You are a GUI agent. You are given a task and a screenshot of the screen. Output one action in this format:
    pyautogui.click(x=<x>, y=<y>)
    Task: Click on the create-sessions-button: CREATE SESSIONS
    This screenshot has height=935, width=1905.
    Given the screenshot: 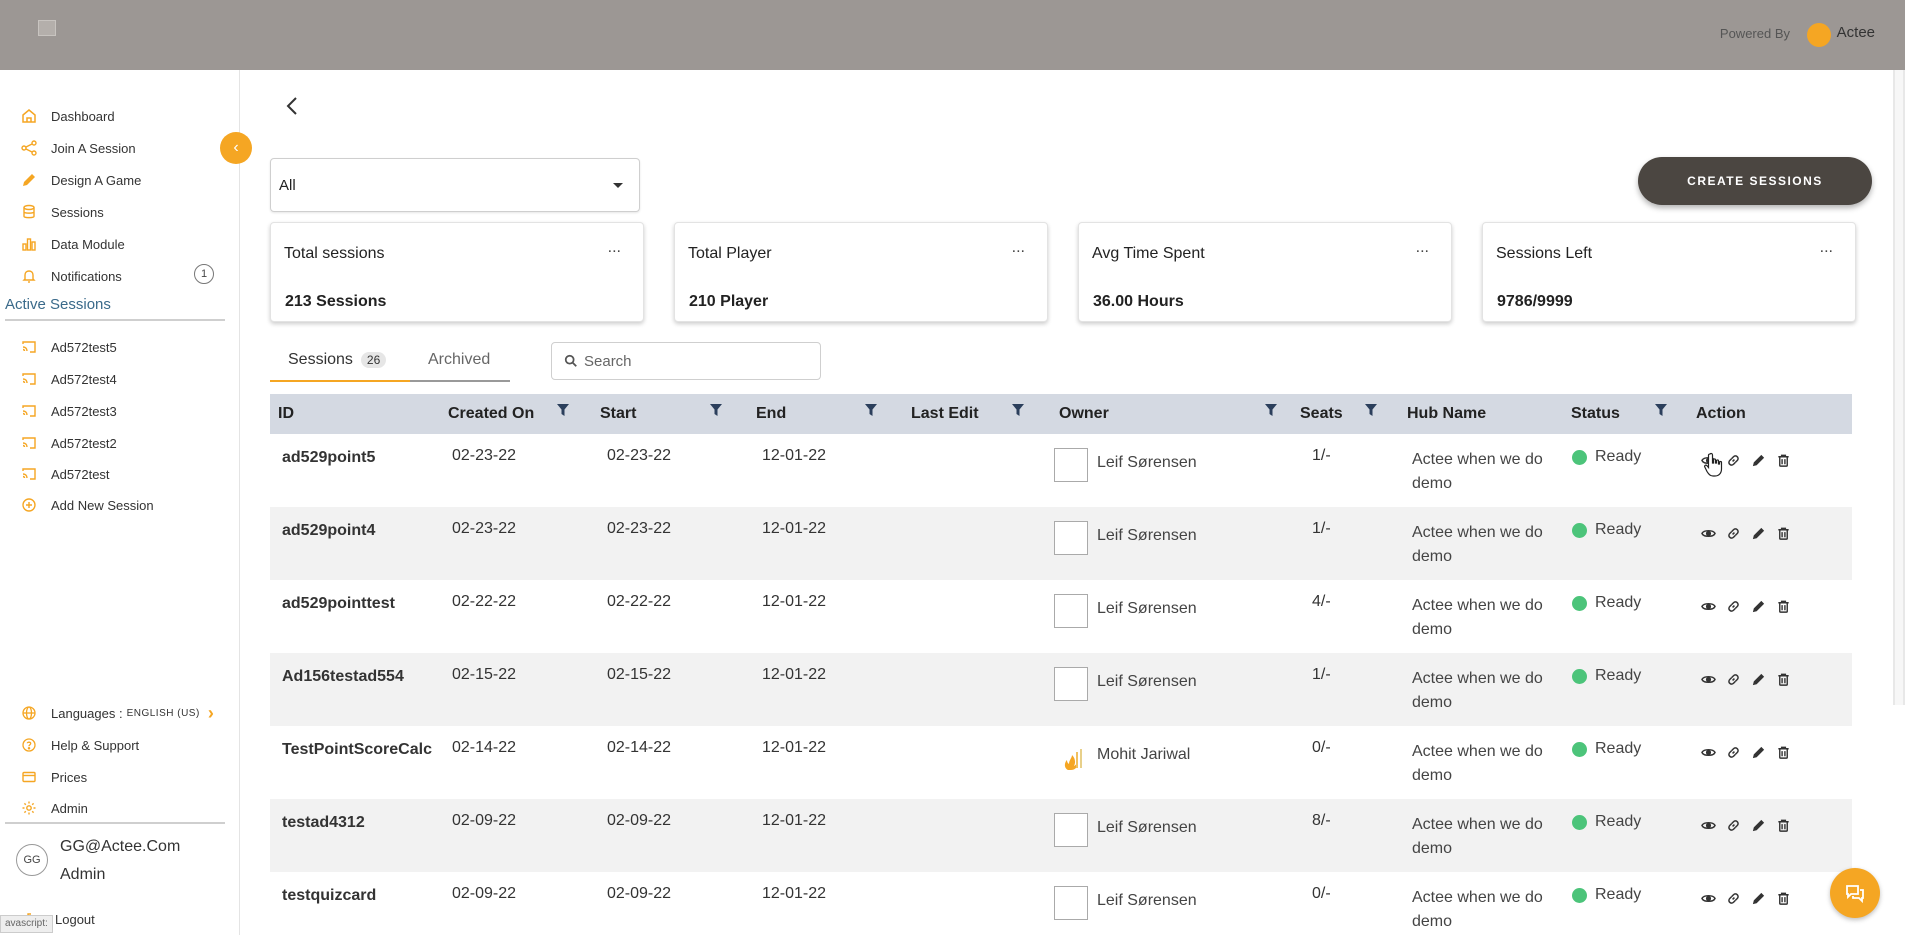 What is the action you would take?
    pyautogui.click(x=1755, y=181)
    